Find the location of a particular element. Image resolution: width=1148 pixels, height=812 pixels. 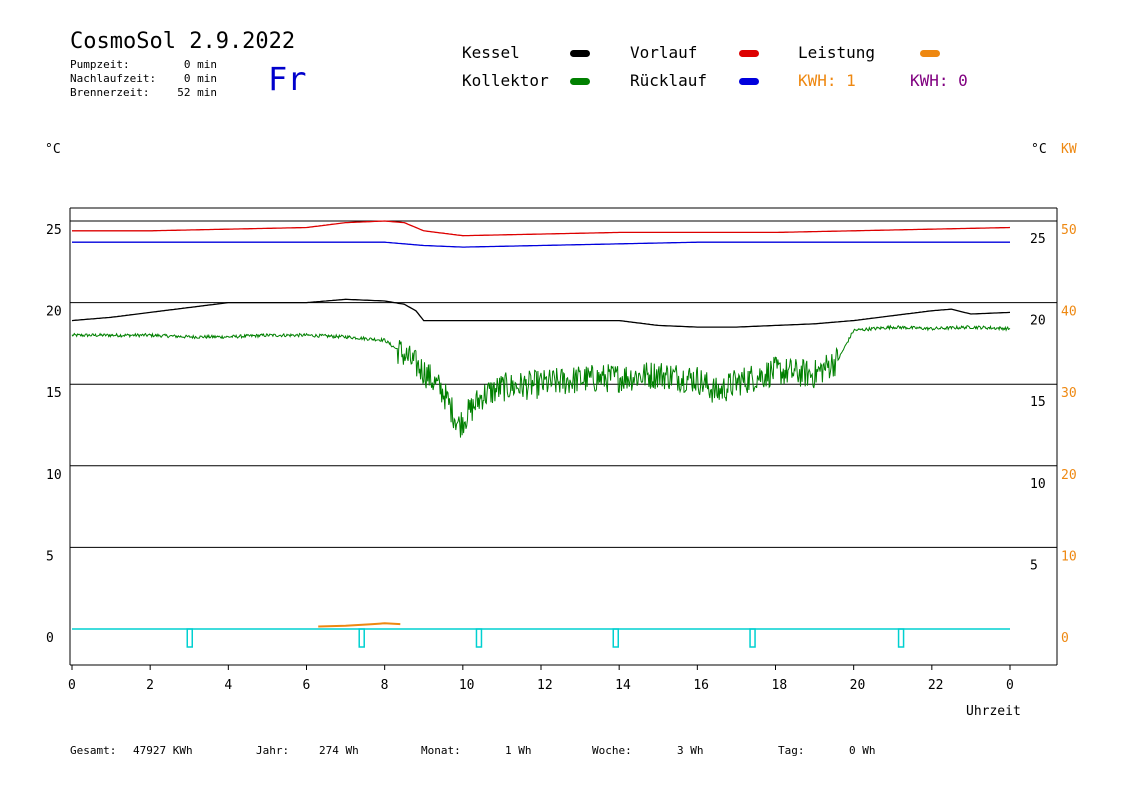

legend-leistung-label: Leistung is located at coordinates (837, 52).